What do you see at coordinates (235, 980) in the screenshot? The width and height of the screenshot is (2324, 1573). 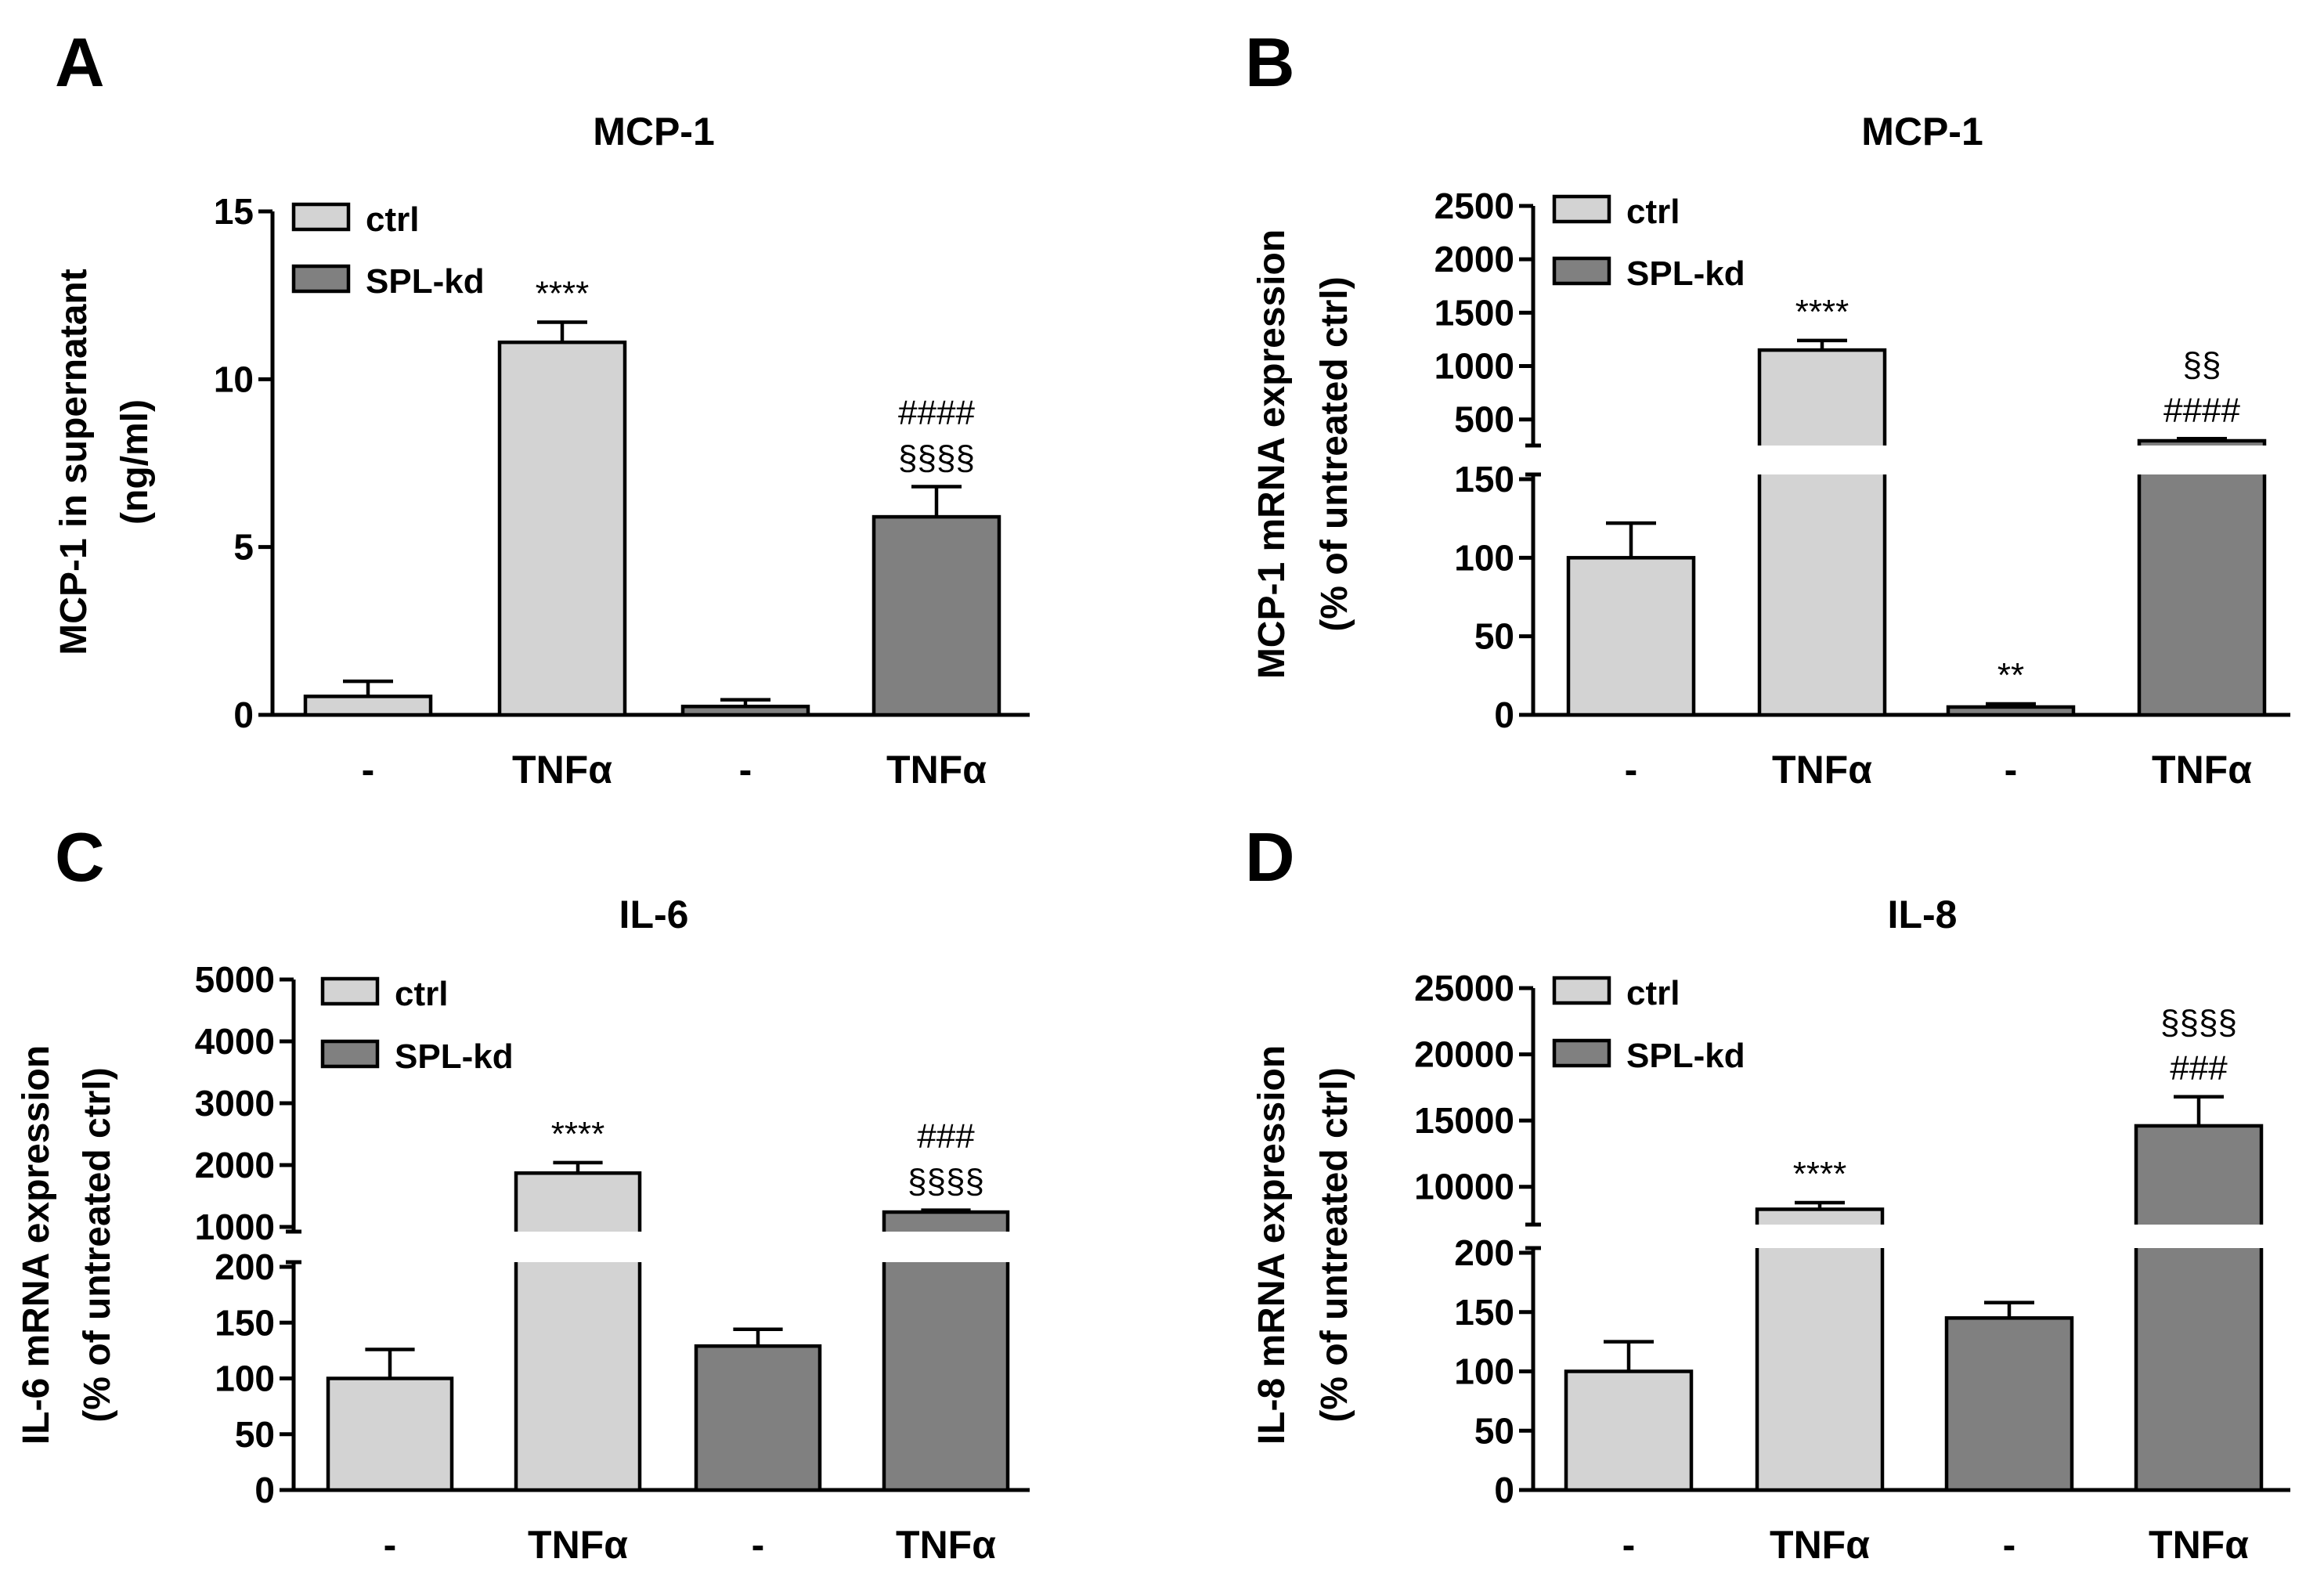 I see `y-tick-label: 5000` at bounding box center [235, 980].